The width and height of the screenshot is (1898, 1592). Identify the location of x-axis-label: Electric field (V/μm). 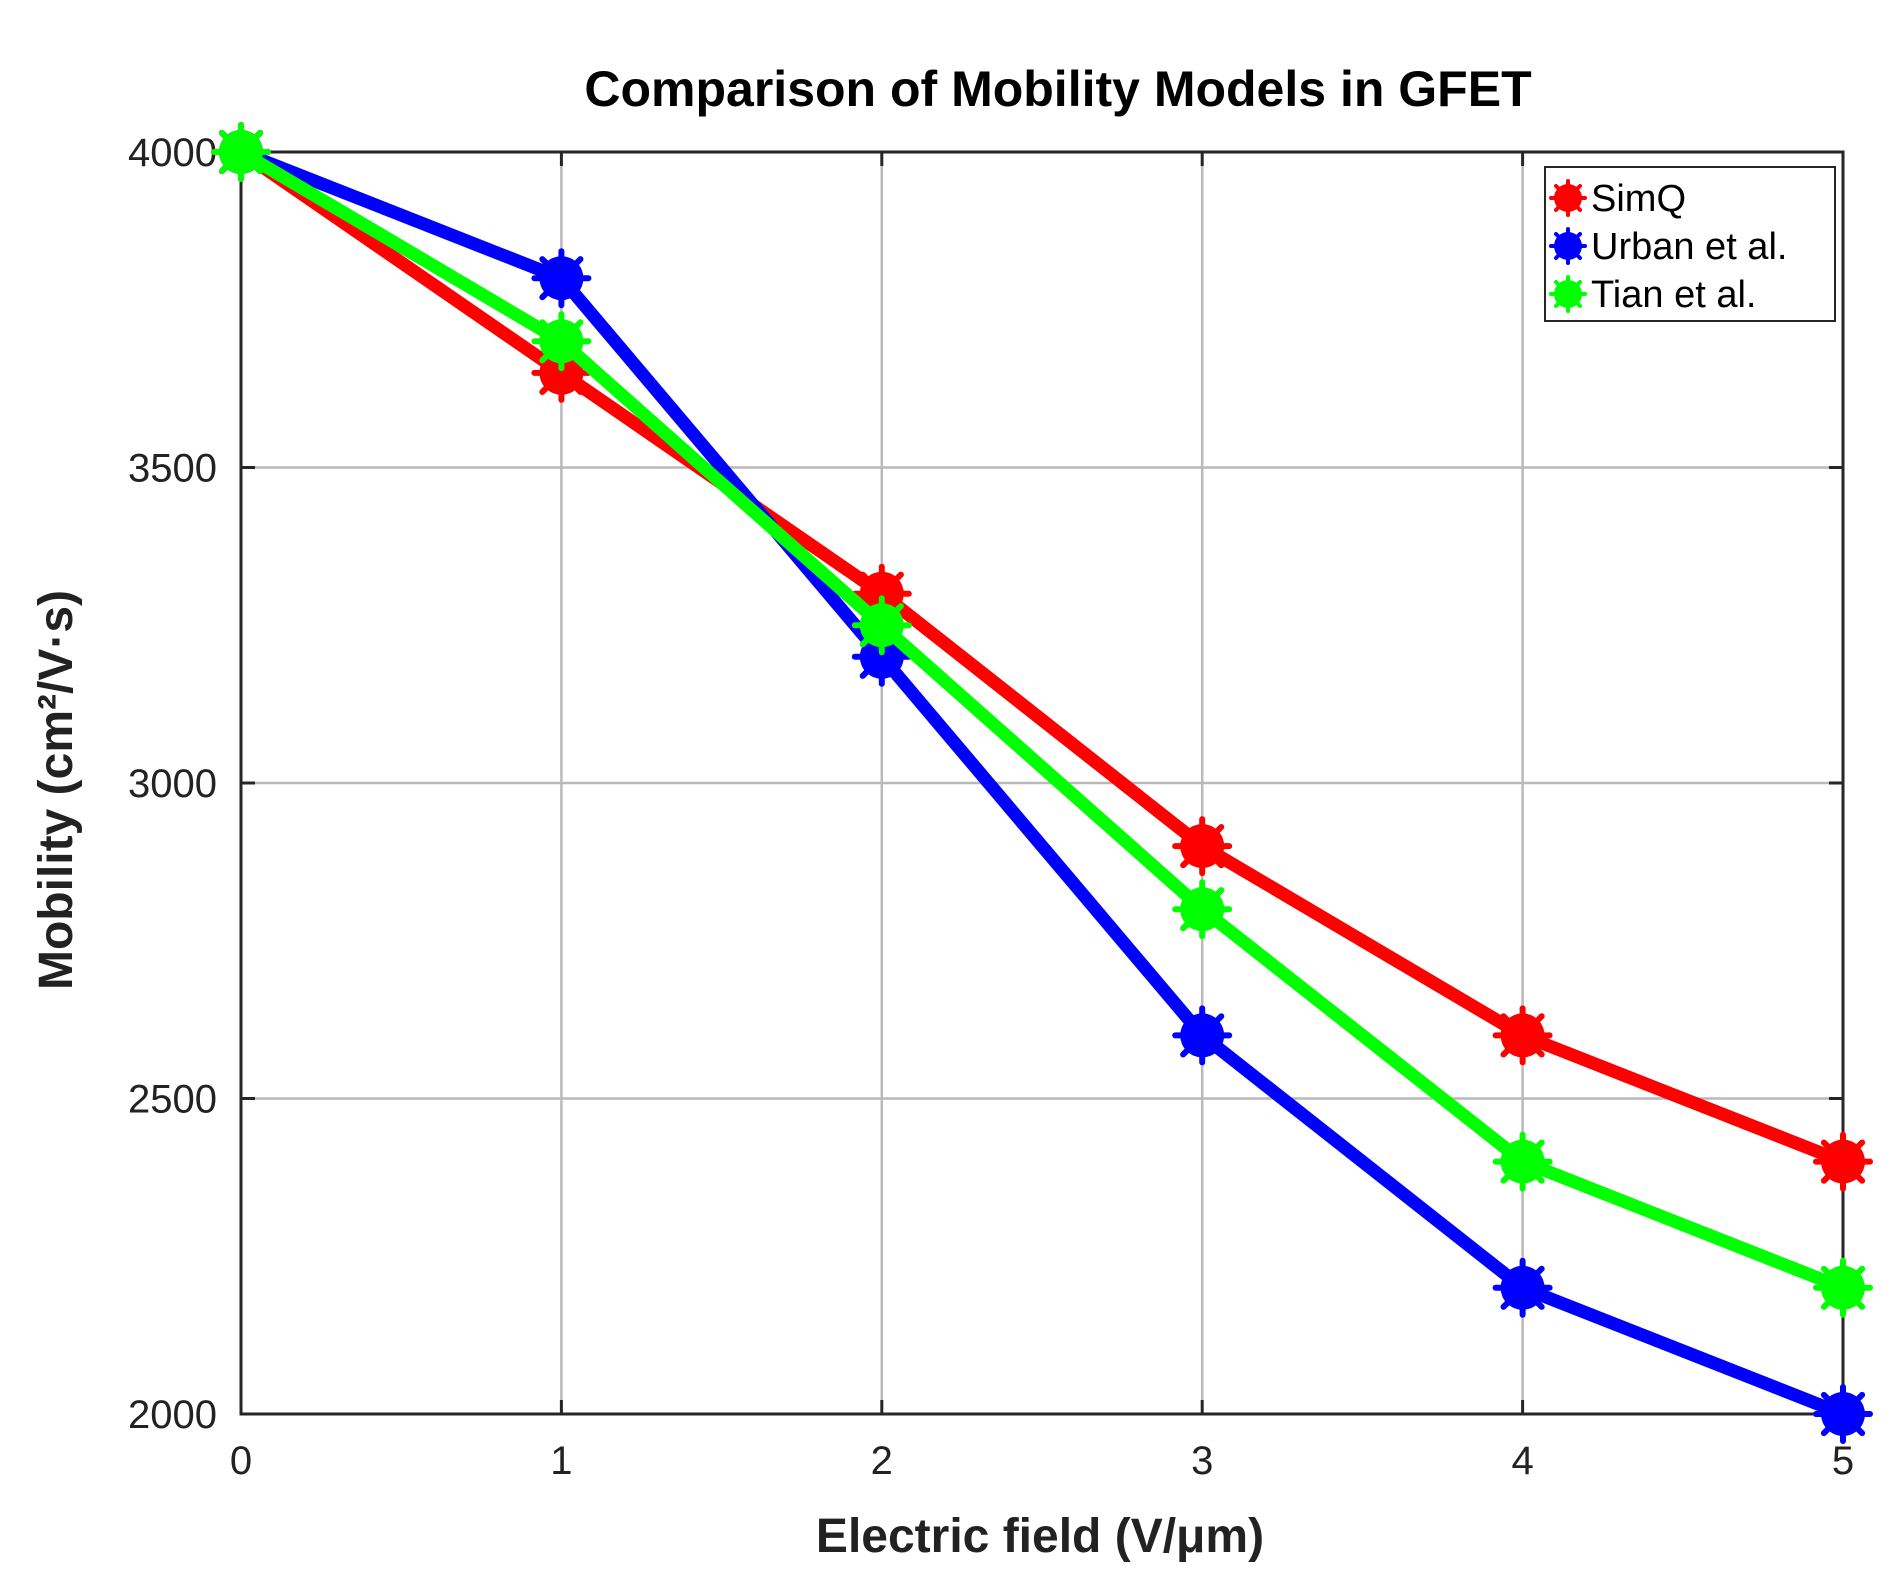
(1040, 1536).